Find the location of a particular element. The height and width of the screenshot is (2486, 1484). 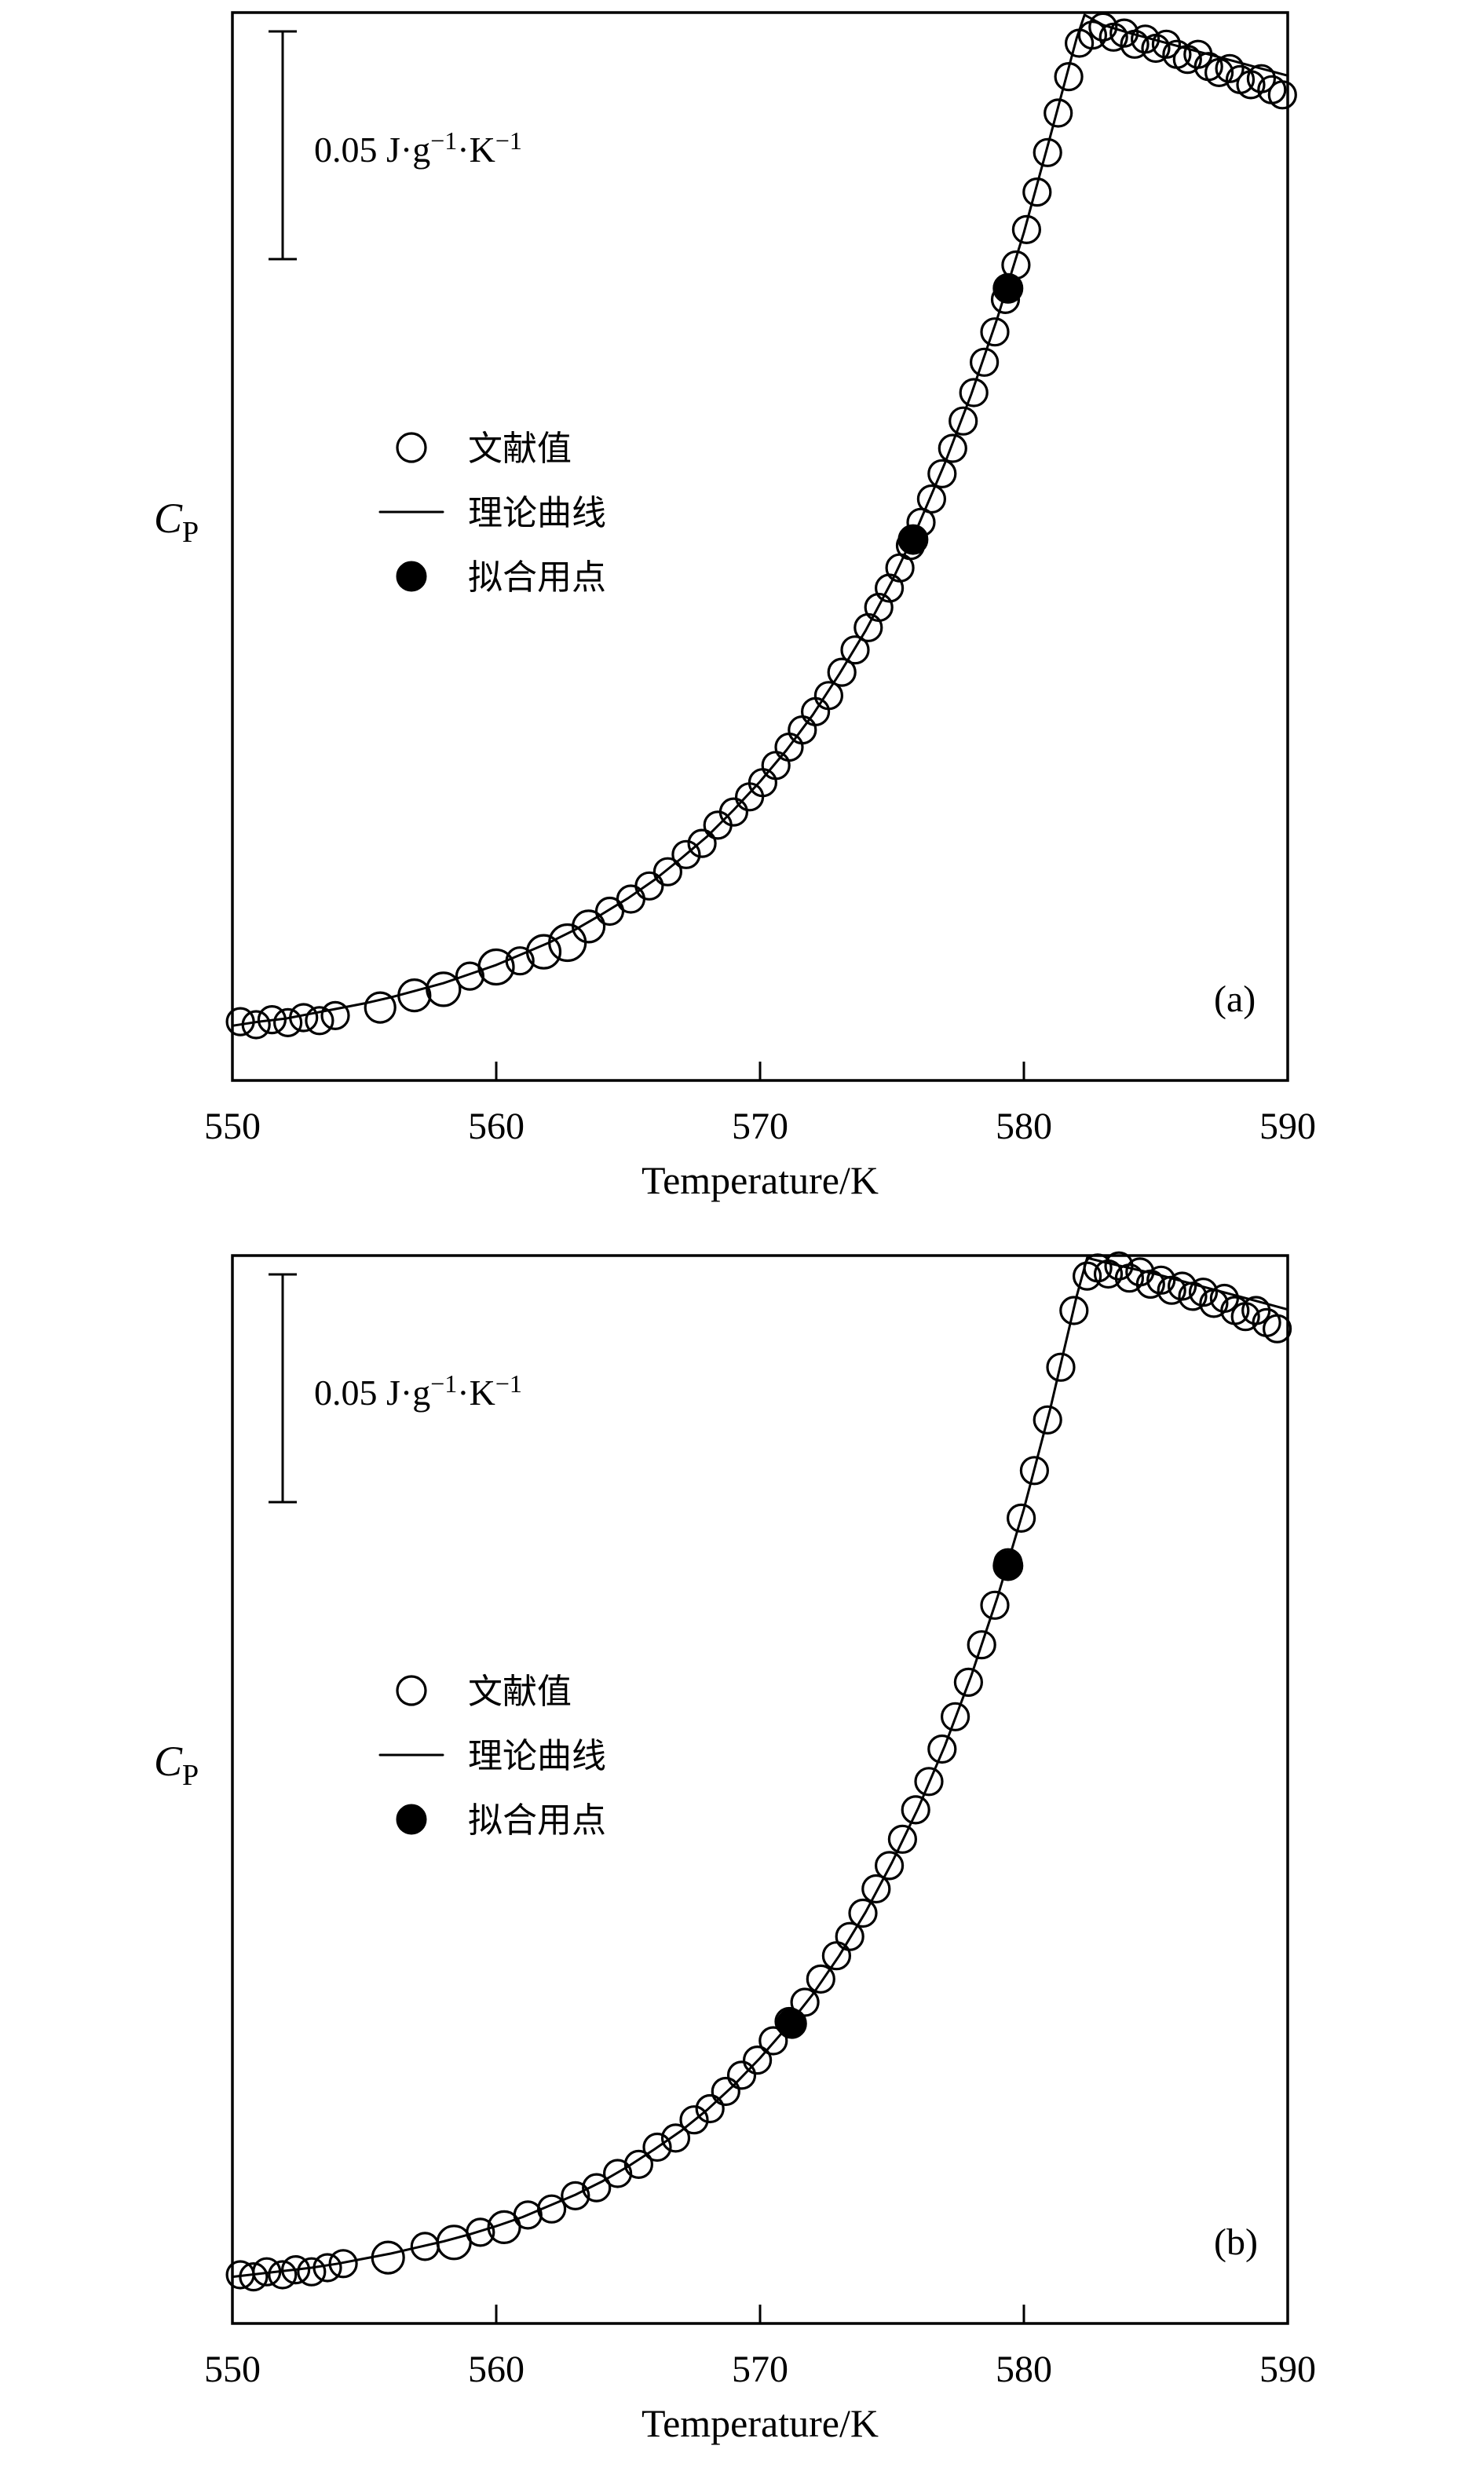

x-tick-label-590: 590 is located at coordinates (1288, 2369).